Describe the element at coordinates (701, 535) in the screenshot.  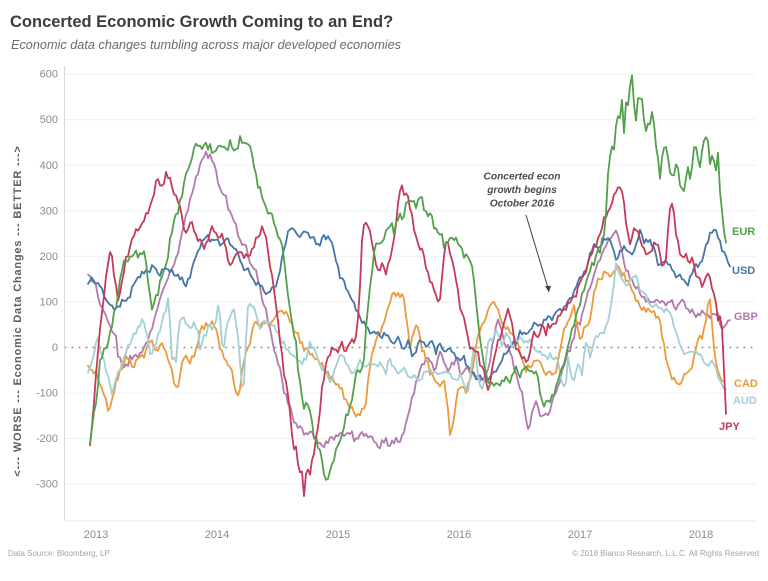
I see `svg-text: 2018` at that location.